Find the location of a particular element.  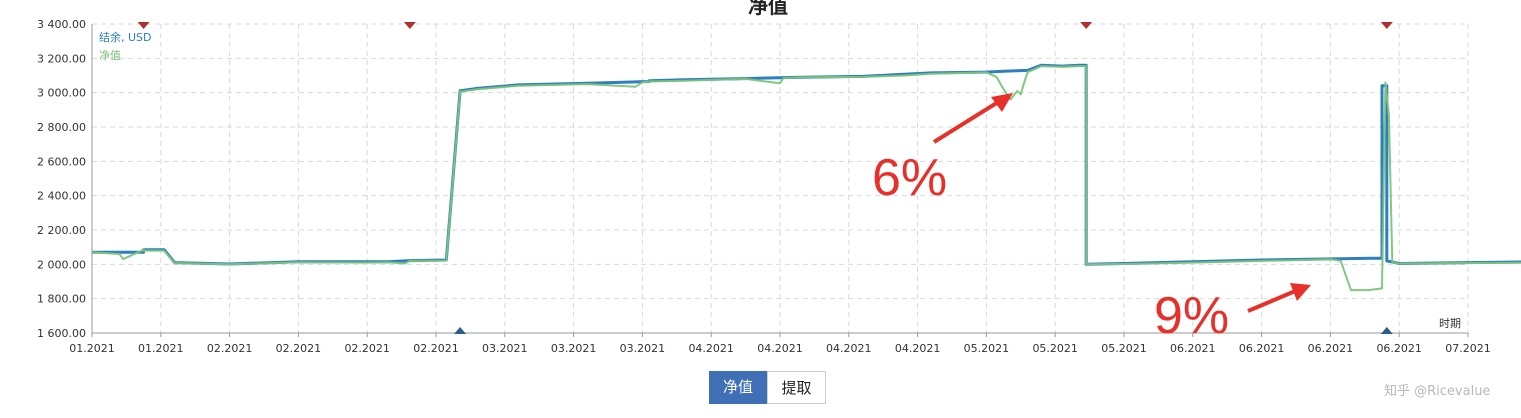

y-tick-label: 3 000.00 is located at coordinates (61, 93).